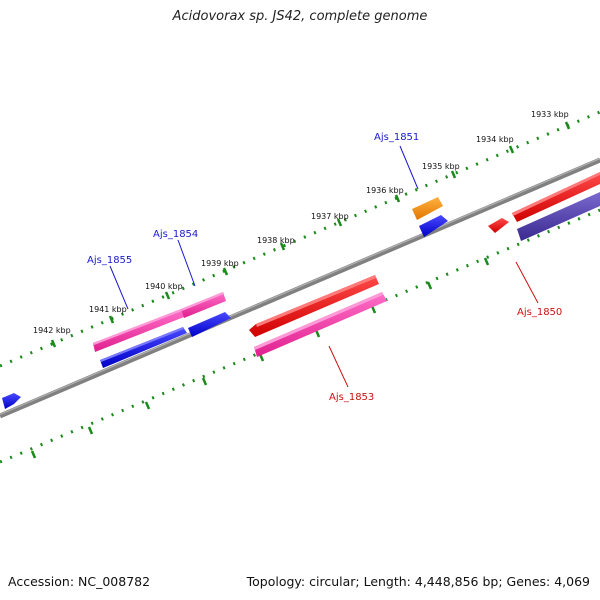 This screenshot has width=600, height=600. What do you see at coordinates (396, 137) in the screenshot?
I see `gene-label: Ajs_1851` at bounding box center [396, 137].